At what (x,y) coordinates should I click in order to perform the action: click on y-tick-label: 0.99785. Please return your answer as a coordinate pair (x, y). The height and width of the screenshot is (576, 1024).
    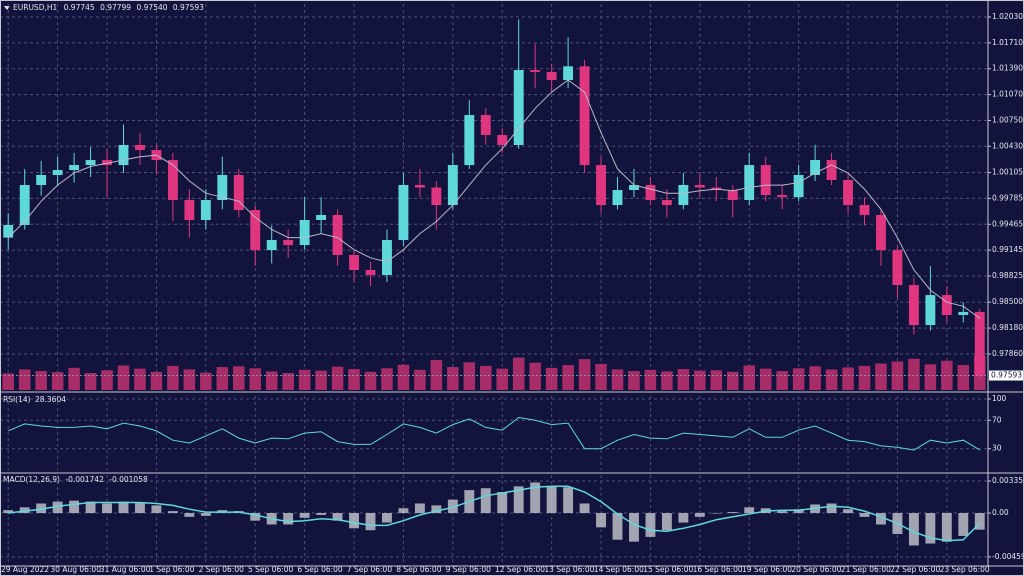
    Looking at the image, I should click on (1007, 197).